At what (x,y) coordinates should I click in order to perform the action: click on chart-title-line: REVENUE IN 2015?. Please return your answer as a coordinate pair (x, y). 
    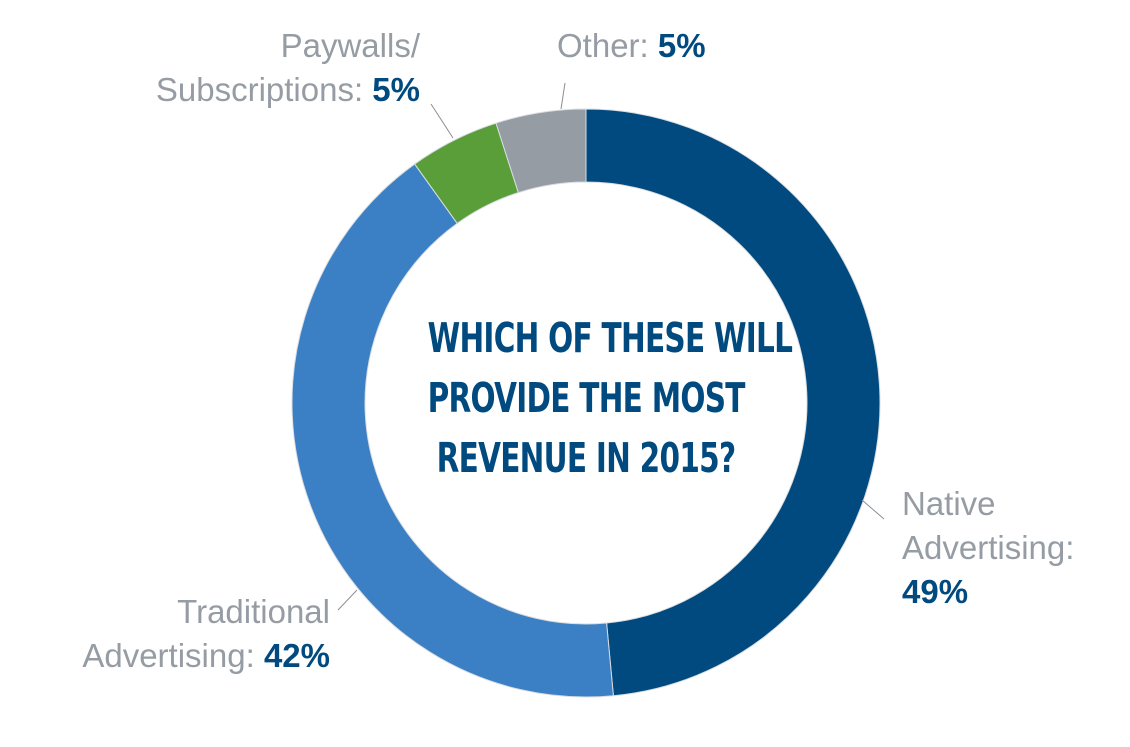
    Looking at the image, I should click on (586, 458).